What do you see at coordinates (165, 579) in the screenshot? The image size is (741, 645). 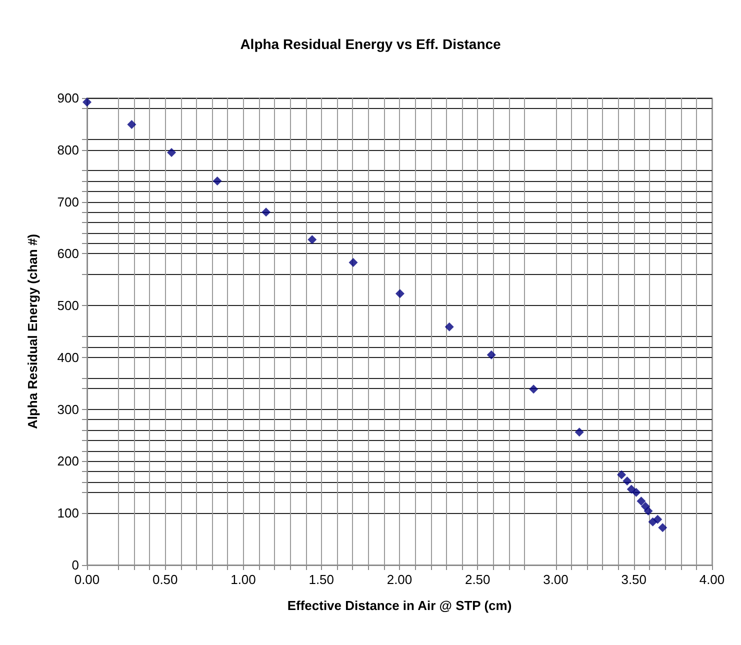 I see `x-tick-label: 0.50` at bounding box center [165, 579].